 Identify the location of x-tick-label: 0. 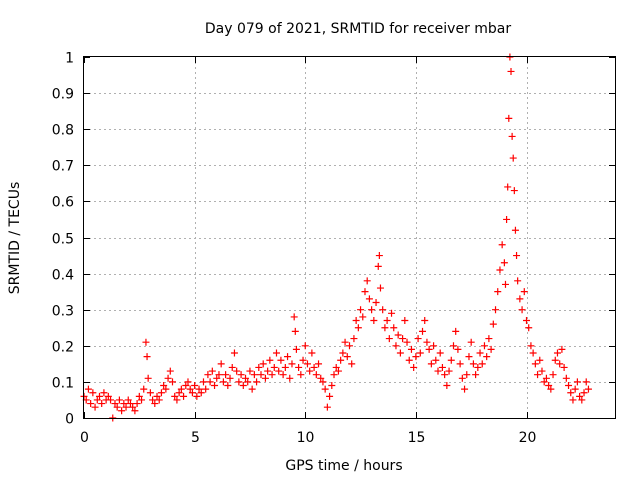
(84, 438).